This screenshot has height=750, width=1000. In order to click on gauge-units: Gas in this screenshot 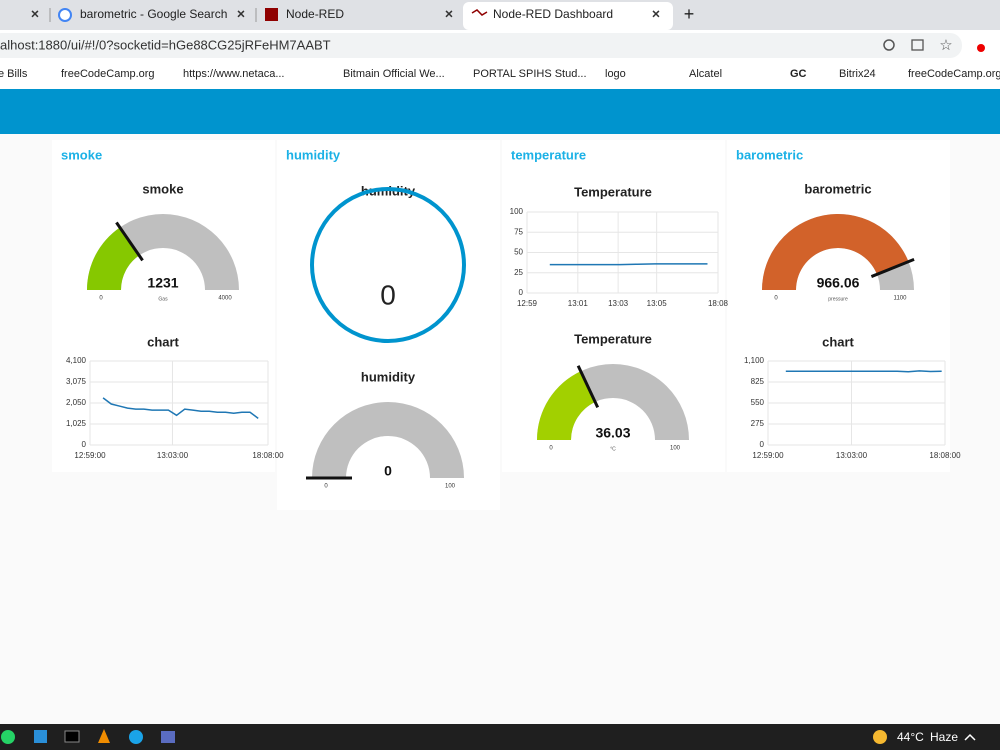, I will do `click(163, 299)`.